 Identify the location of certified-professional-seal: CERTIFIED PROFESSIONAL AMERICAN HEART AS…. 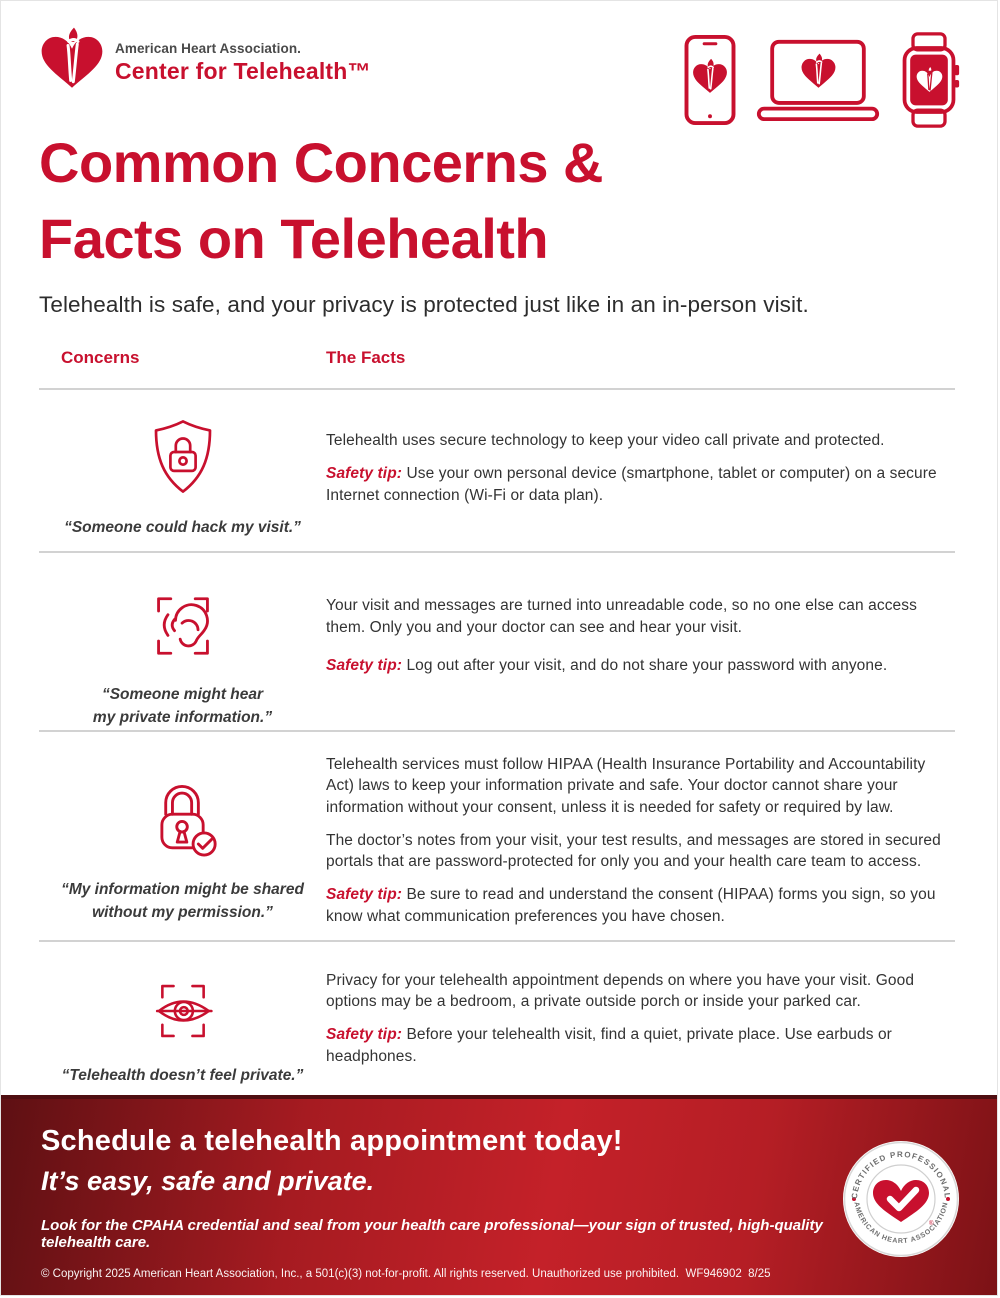
(901, 1199).